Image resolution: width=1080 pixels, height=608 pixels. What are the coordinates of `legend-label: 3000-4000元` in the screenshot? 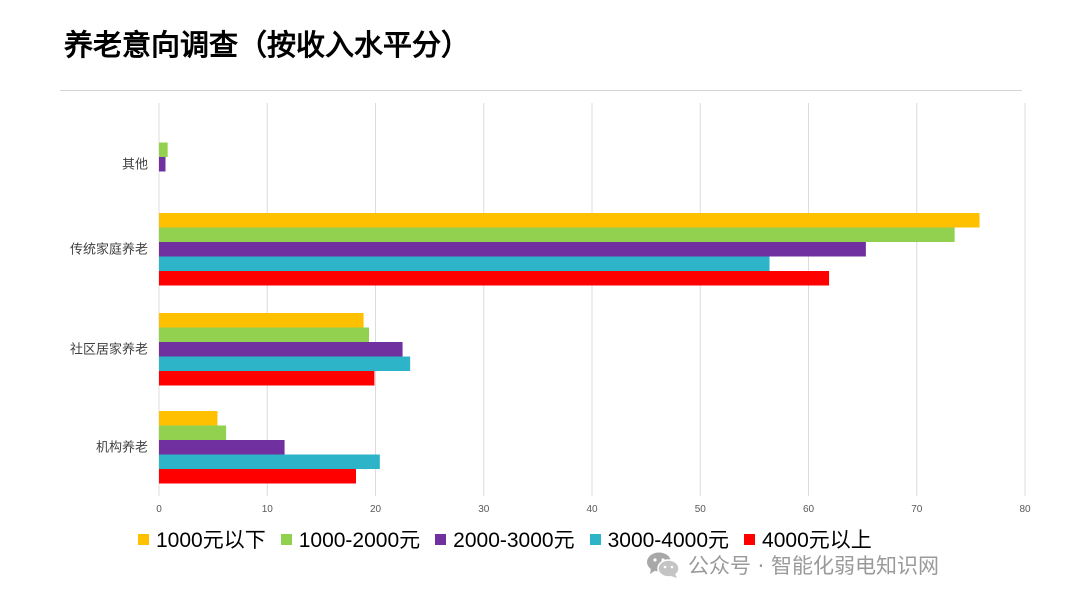 It's located at (668, 540).